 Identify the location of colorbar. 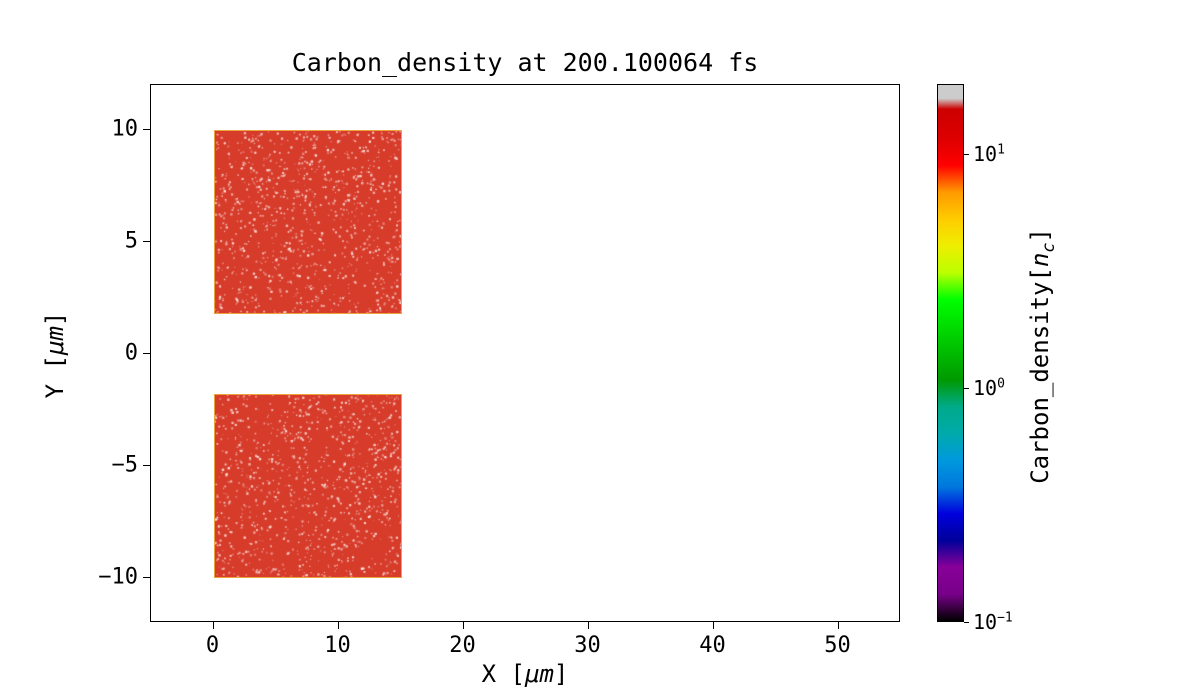
(950, 353).